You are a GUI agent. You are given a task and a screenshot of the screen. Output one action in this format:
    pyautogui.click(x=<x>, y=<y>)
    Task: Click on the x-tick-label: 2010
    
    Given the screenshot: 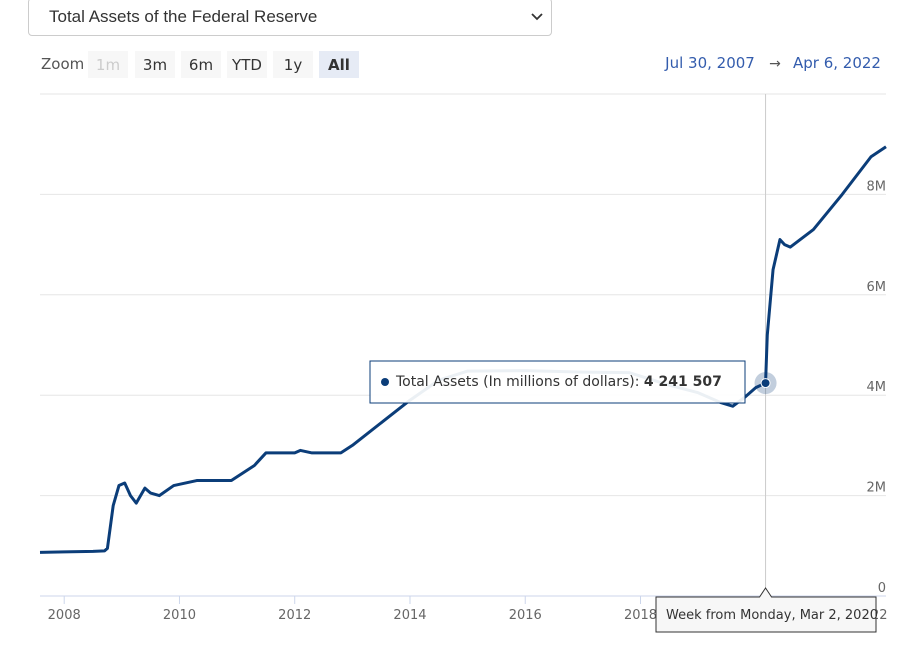 What is the action you would take?
    pyautogui.click(x=179, y=615)
    